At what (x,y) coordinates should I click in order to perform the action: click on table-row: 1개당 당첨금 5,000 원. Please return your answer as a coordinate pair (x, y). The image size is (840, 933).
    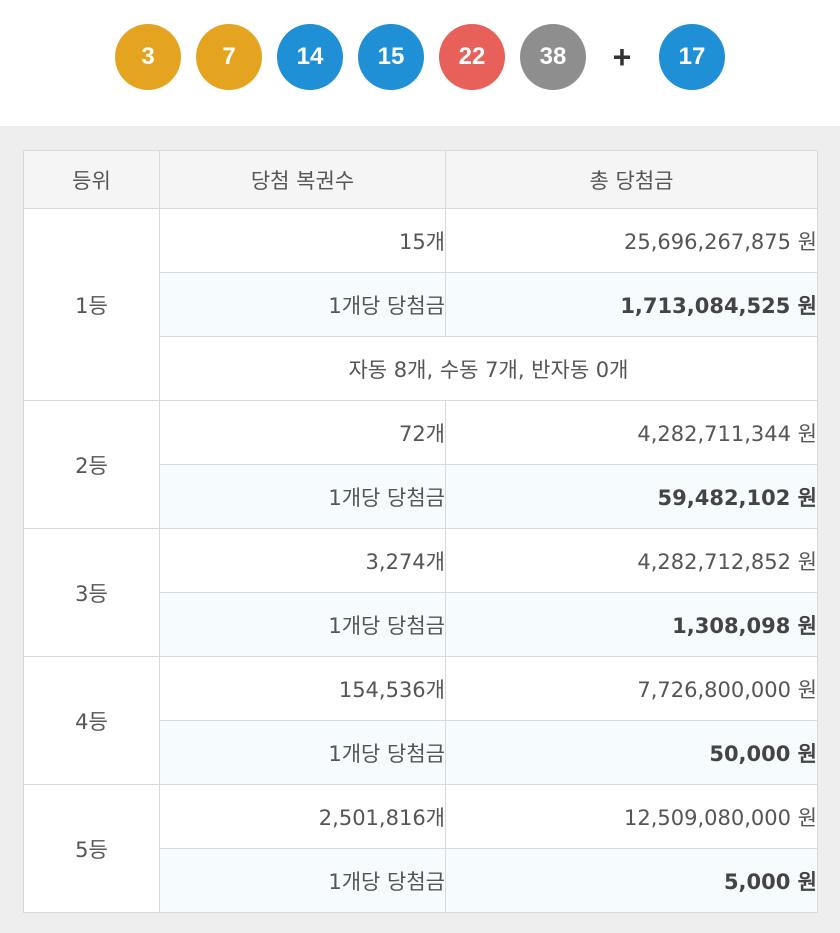
    Looking at the image, I should click on (421, 880).